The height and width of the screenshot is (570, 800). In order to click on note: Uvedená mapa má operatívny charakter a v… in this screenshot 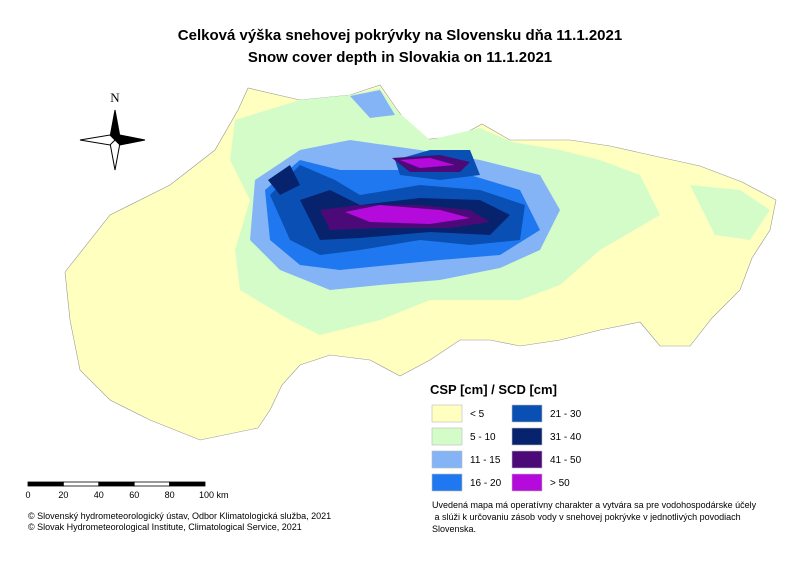, I will do `click(594, 517)`.